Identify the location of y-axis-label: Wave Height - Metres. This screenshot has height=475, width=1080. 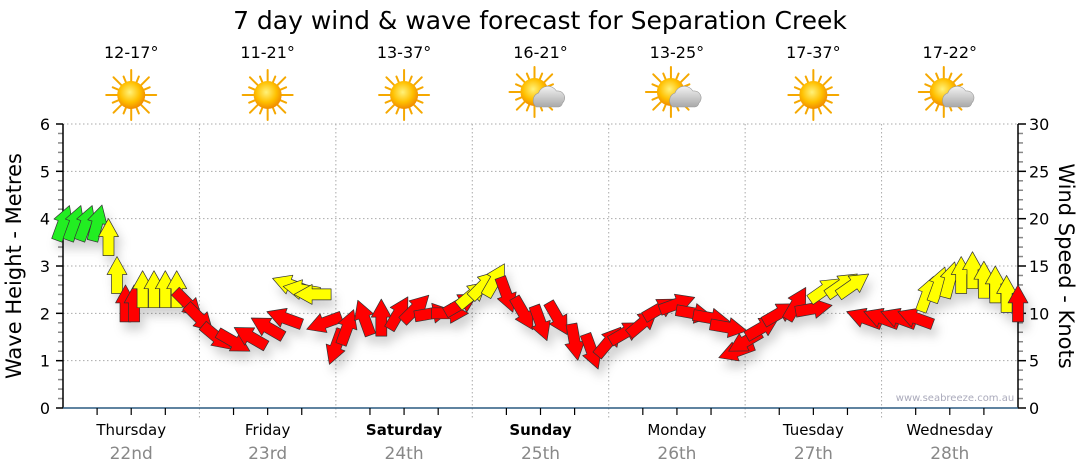
(14, 266).